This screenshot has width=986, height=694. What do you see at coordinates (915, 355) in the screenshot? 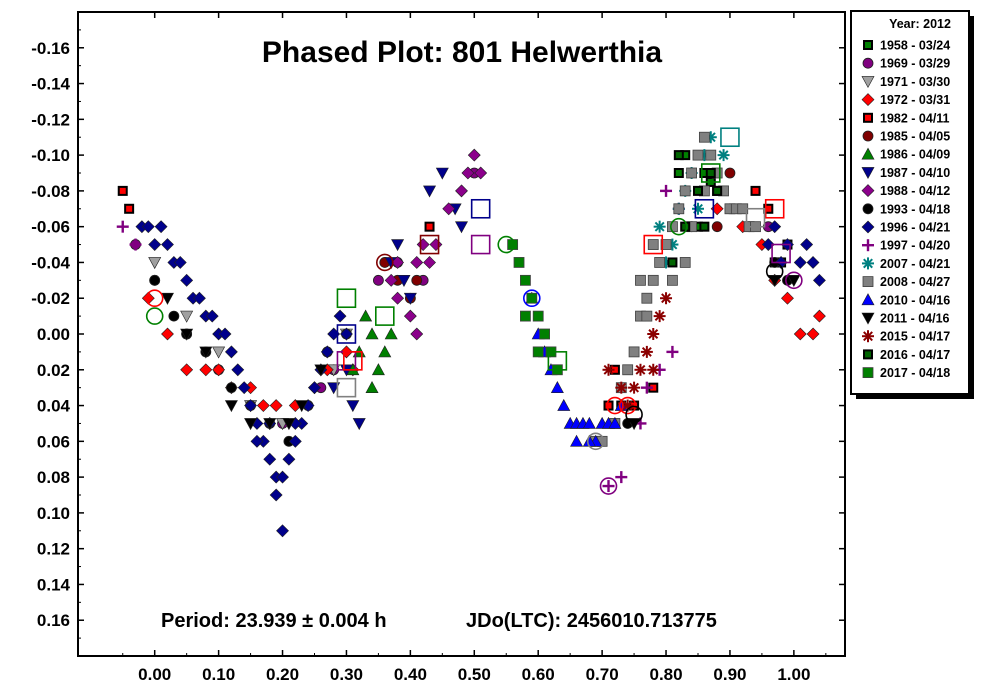
I see `legend-label: 2016 - 04/17` at bounding box center [915, 355].